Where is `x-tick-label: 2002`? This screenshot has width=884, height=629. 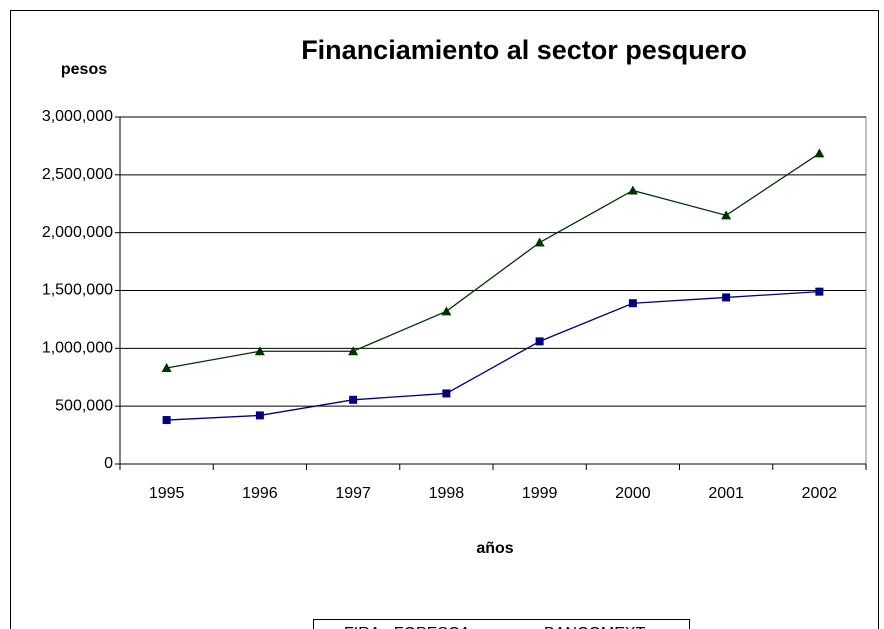
x-tick-label: 2002 is located at coordinates (820, 493).